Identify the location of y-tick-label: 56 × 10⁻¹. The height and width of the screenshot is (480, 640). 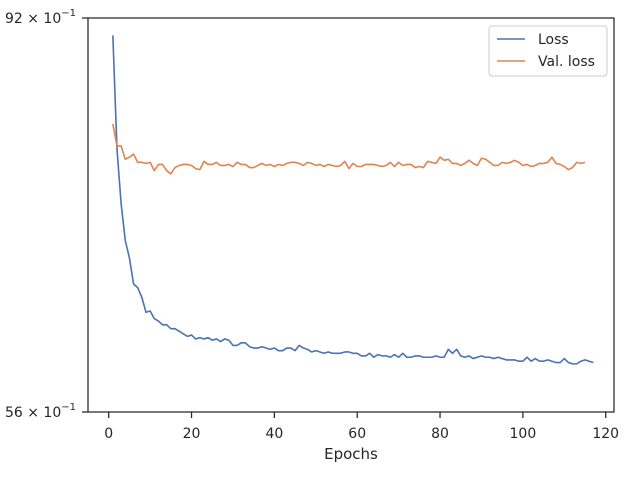
(40, 411).